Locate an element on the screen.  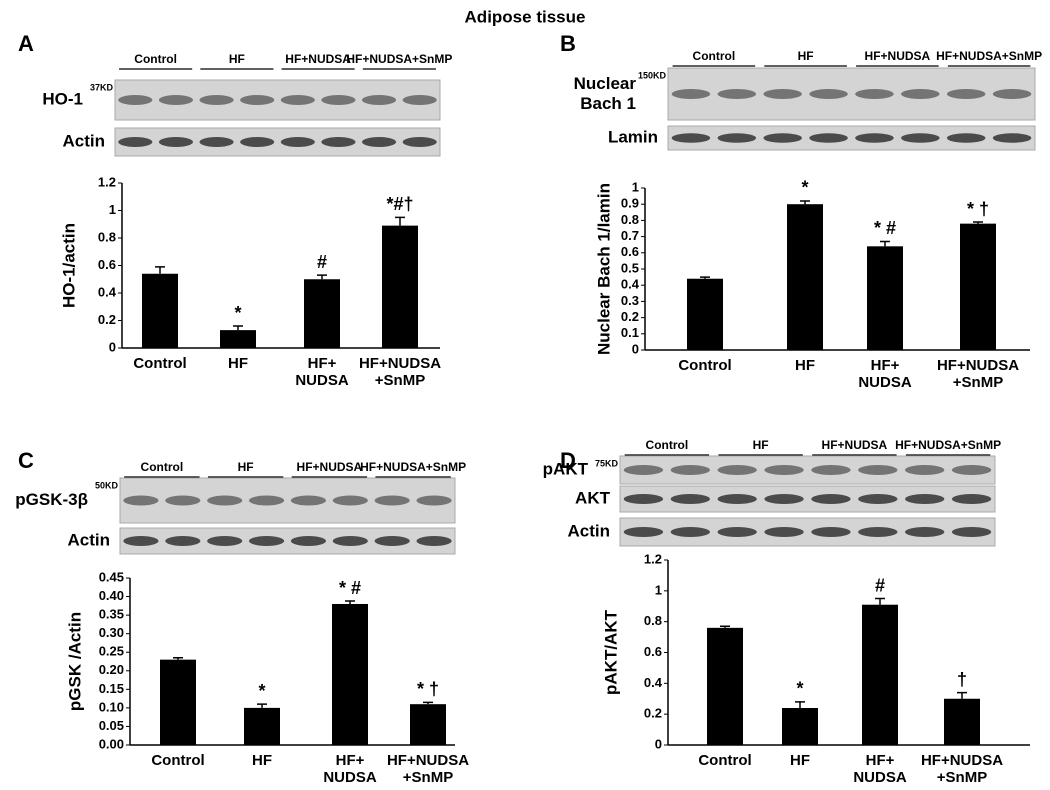
x-tick-label: Control is located at coordinates (704, 365).